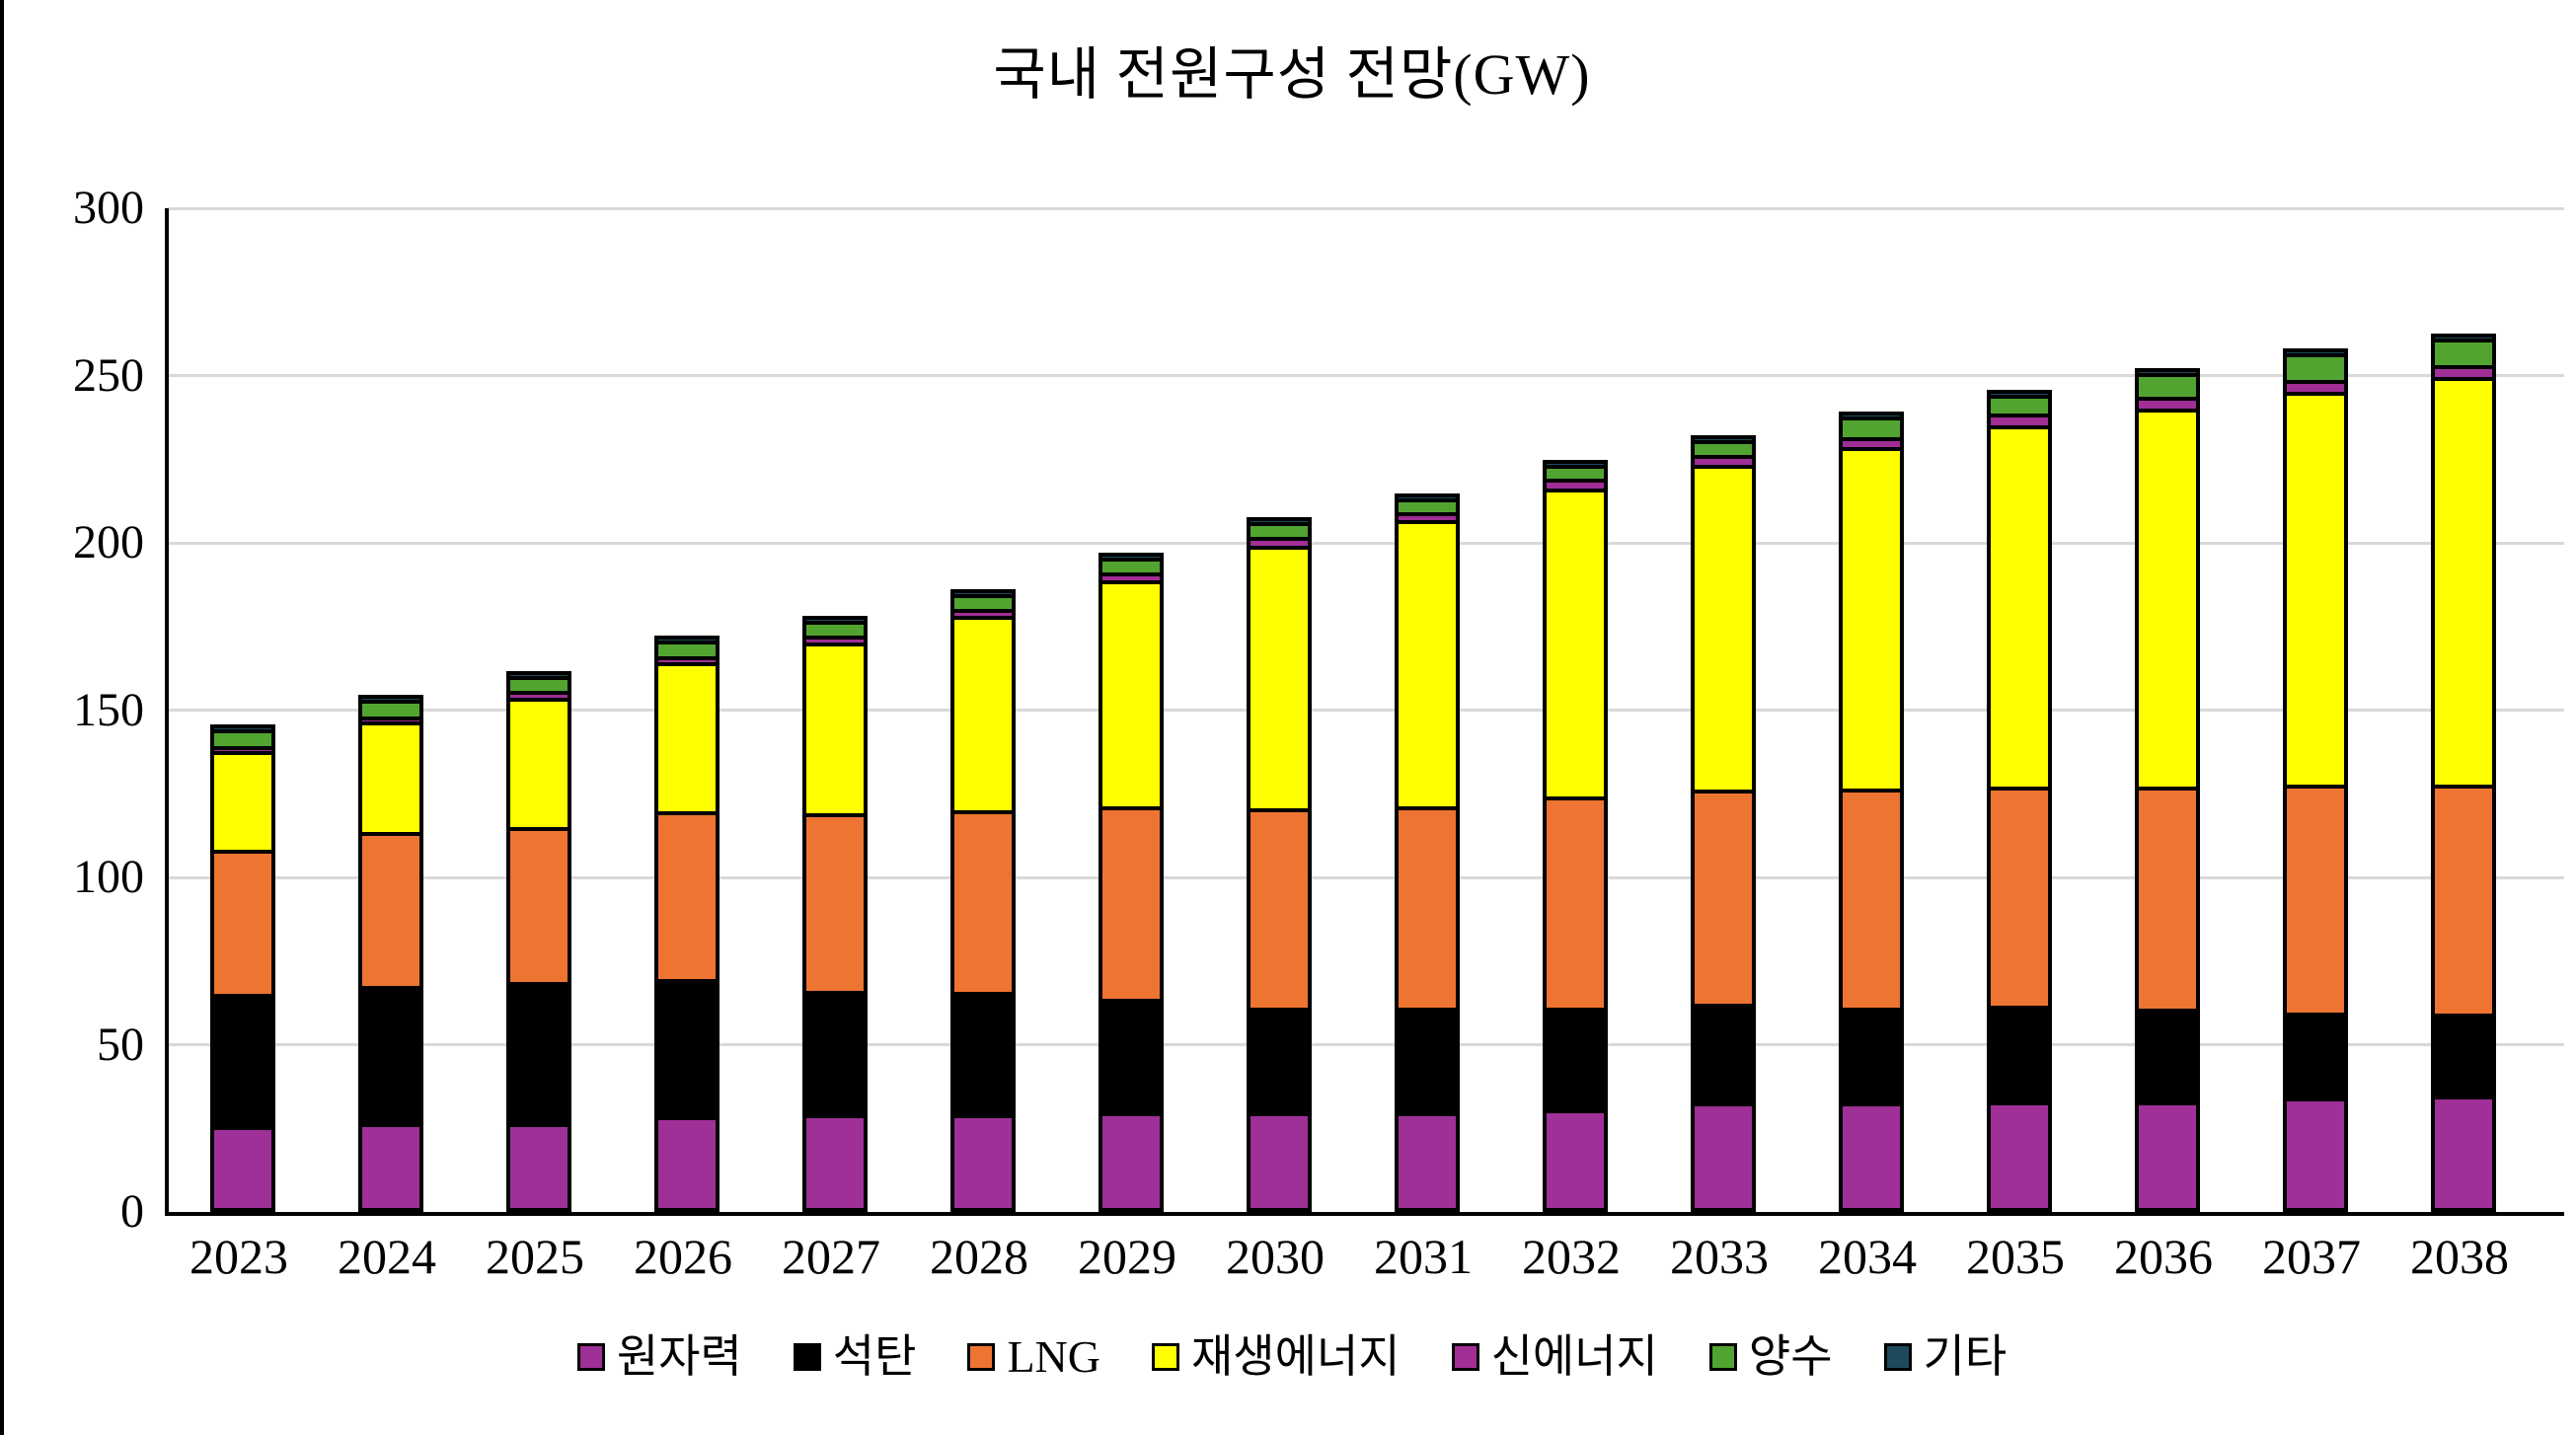  I want to click on x-tick-label-2023: 2023, so click(238, 1256).